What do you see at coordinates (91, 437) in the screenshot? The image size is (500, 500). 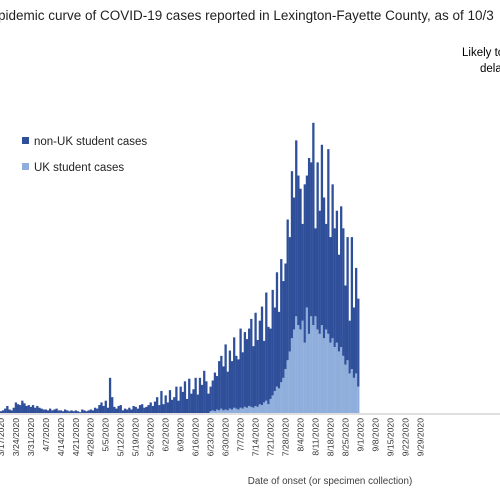 I see `x-tick-label: 4/28/2020` at bounding box center [91, 437].